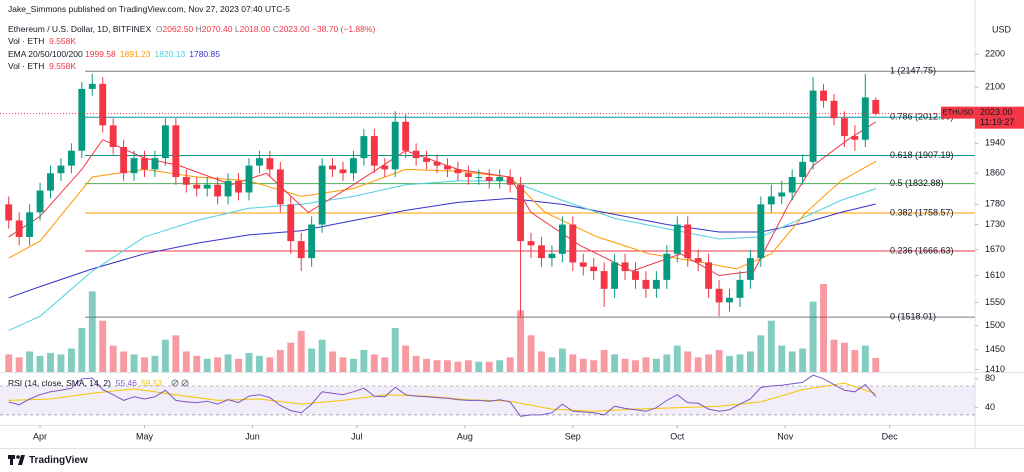  What do you see at coordinates (45, 53) in the screenshot?
I see `ema-title: EMA 20/50/100/200` at bounding box center [45, 53].